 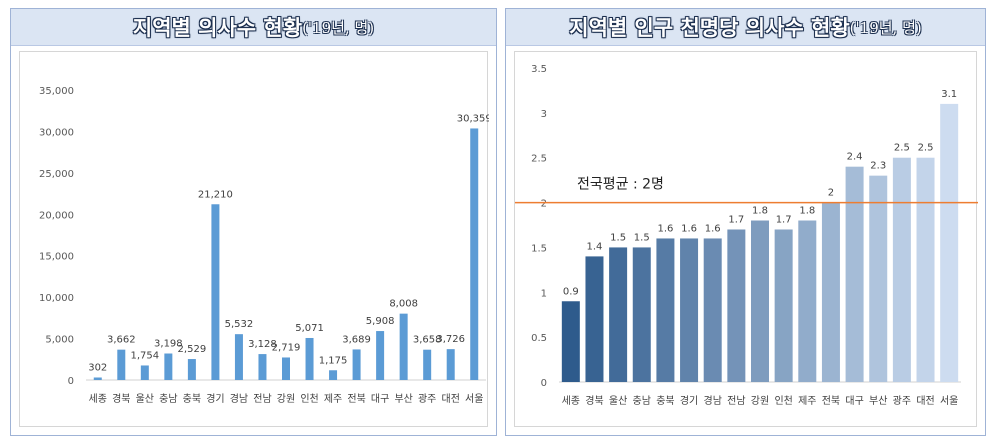 What do you see at coordinates (145, 399) in the screenshot?
I see `x-tick-label: 울산` at bounding box center [145, 399].